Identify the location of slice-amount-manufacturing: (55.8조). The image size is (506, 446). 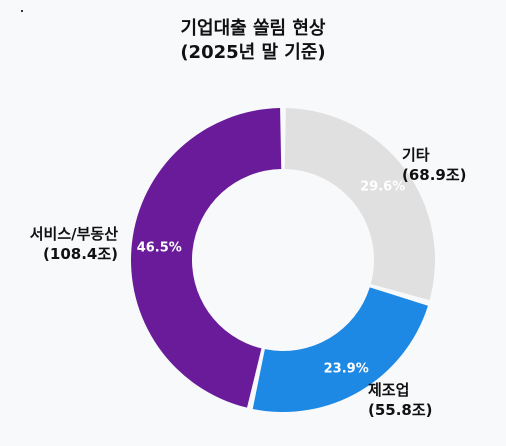
(400, 410).